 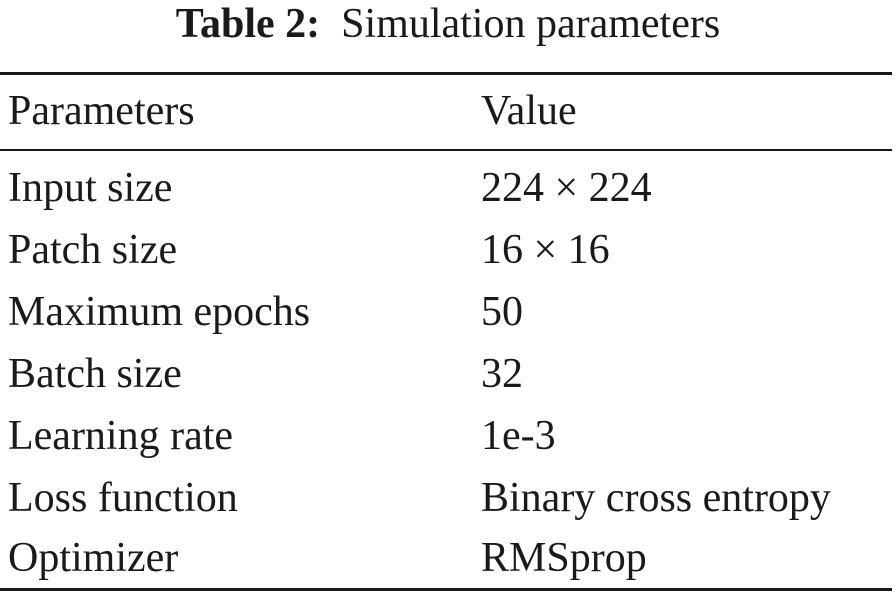 I want to click on table-row: Input size 224 × 224, so click(x=446, y=188).